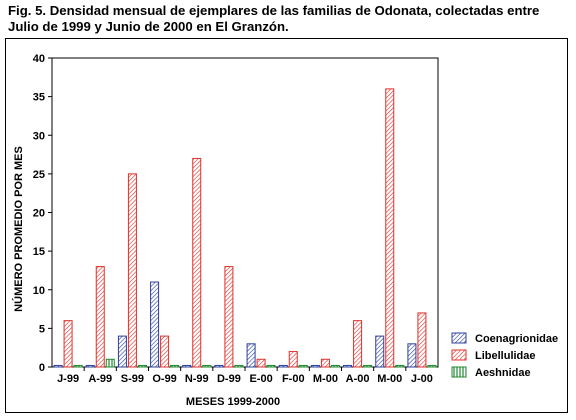  Describe the element at coordinates (39, 214) in the screenshot. I see `y-tick-label: 20` at that location.